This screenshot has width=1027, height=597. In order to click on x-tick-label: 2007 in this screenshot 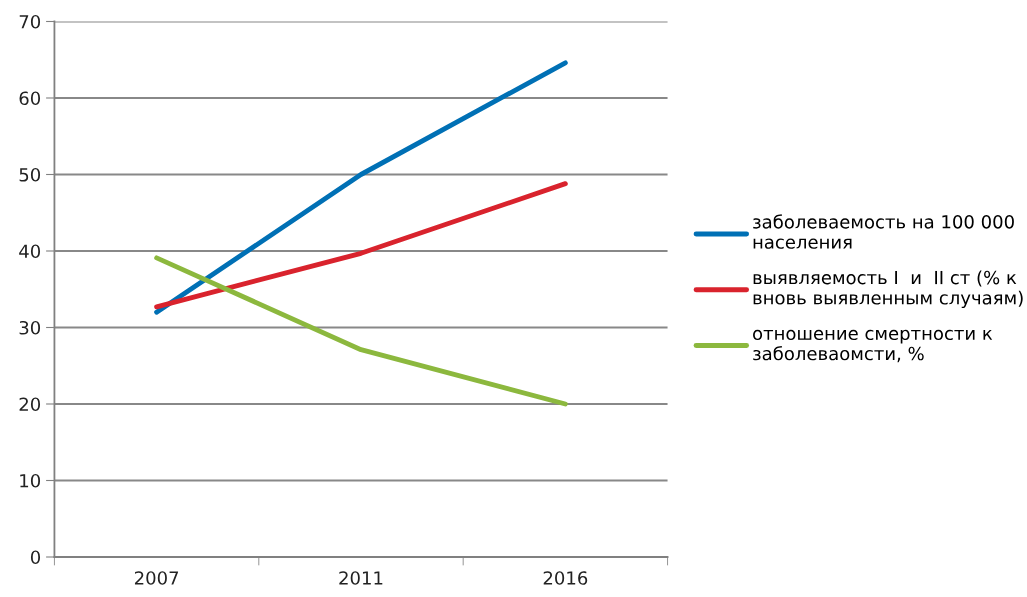, I will do `click(156, 578)`.